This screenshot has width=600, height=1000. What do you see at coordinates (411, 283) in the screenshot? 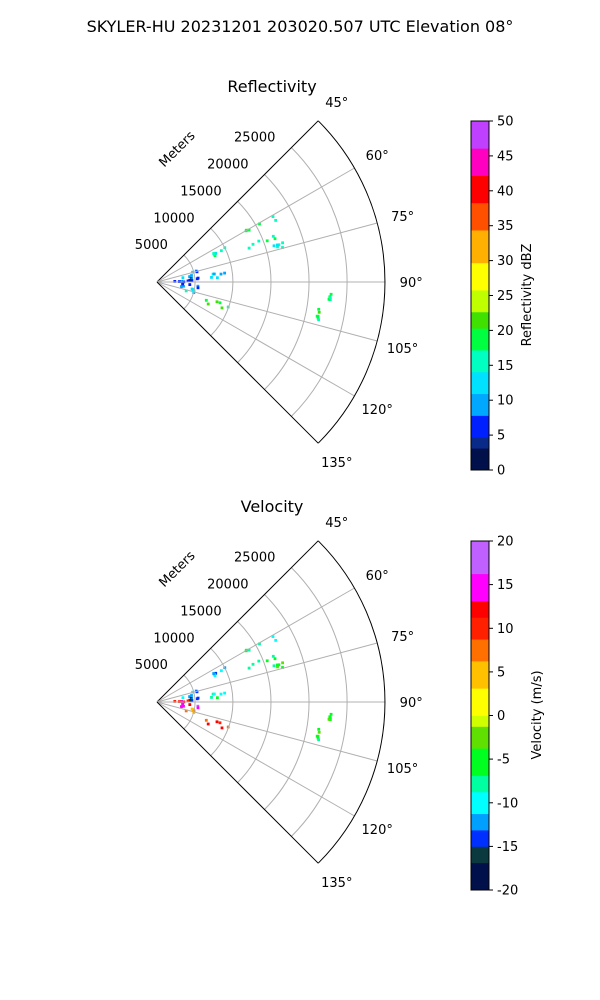
I see `azimuth-tick-label: 90°` at bounding box center [411, 283].